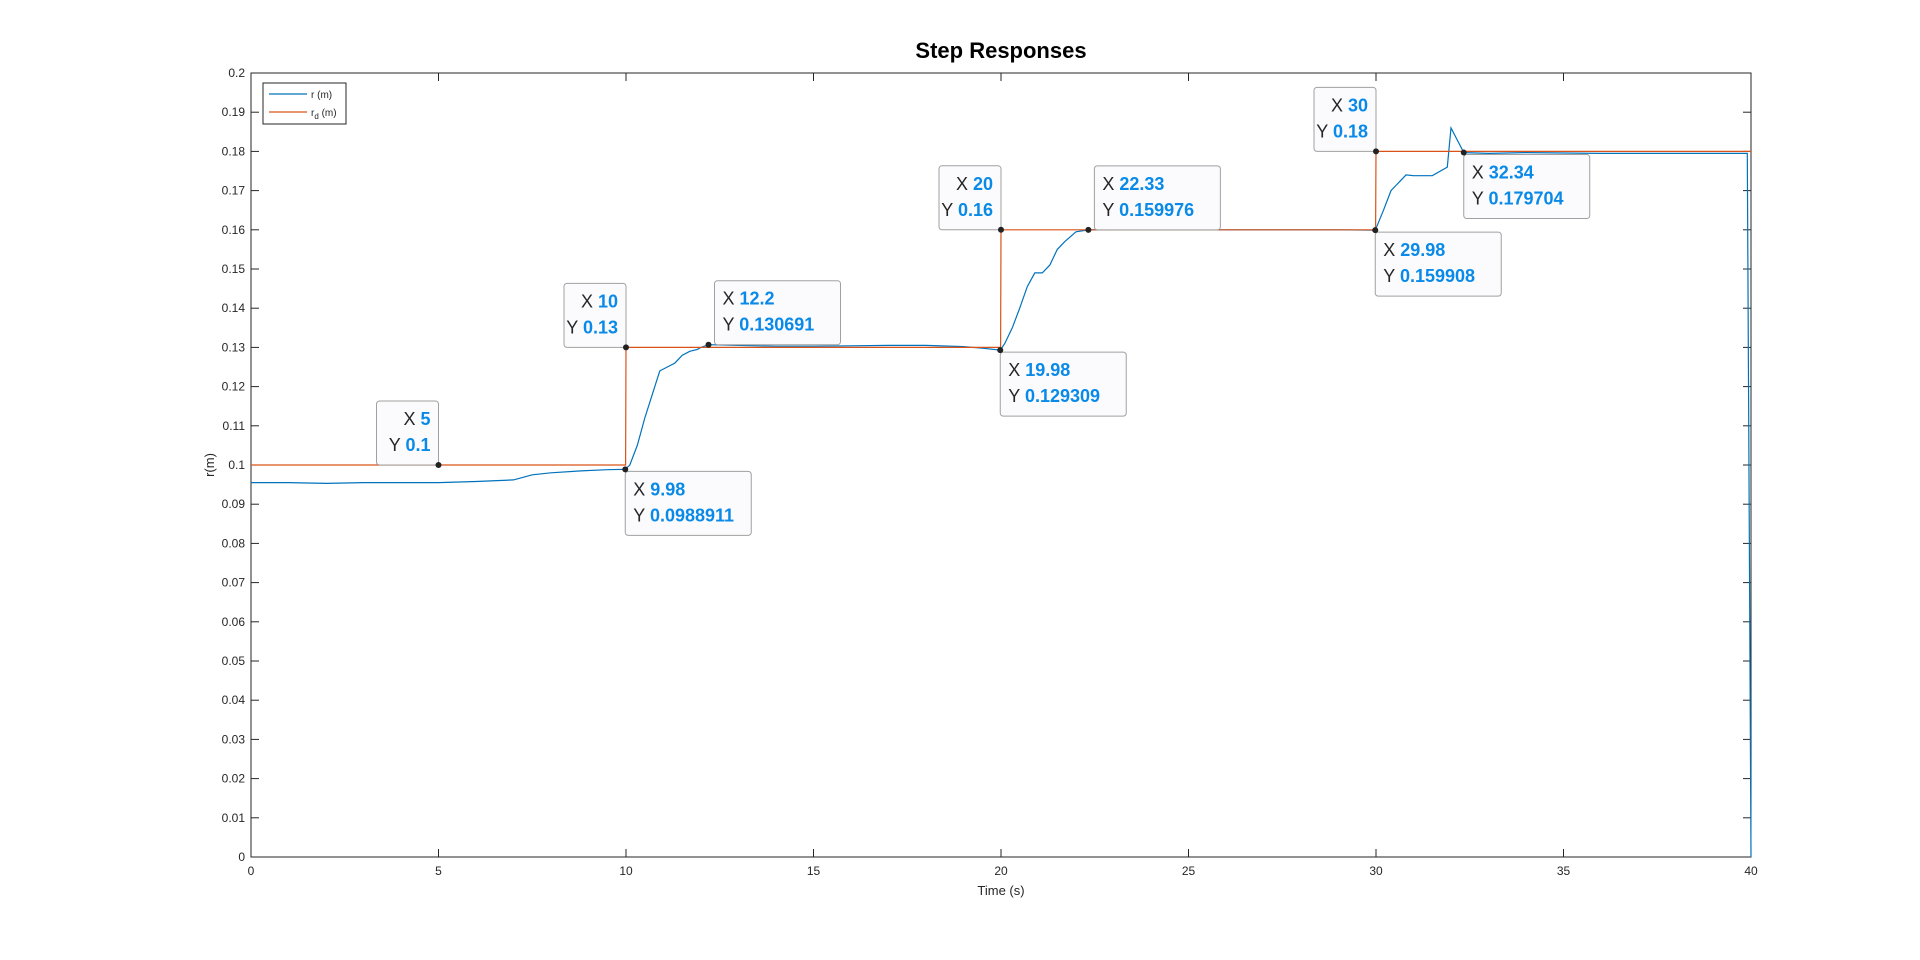  Describe the element at coordinates (209, 465) in the screenshot. I see `y-axis-label: r(m)` at that location.